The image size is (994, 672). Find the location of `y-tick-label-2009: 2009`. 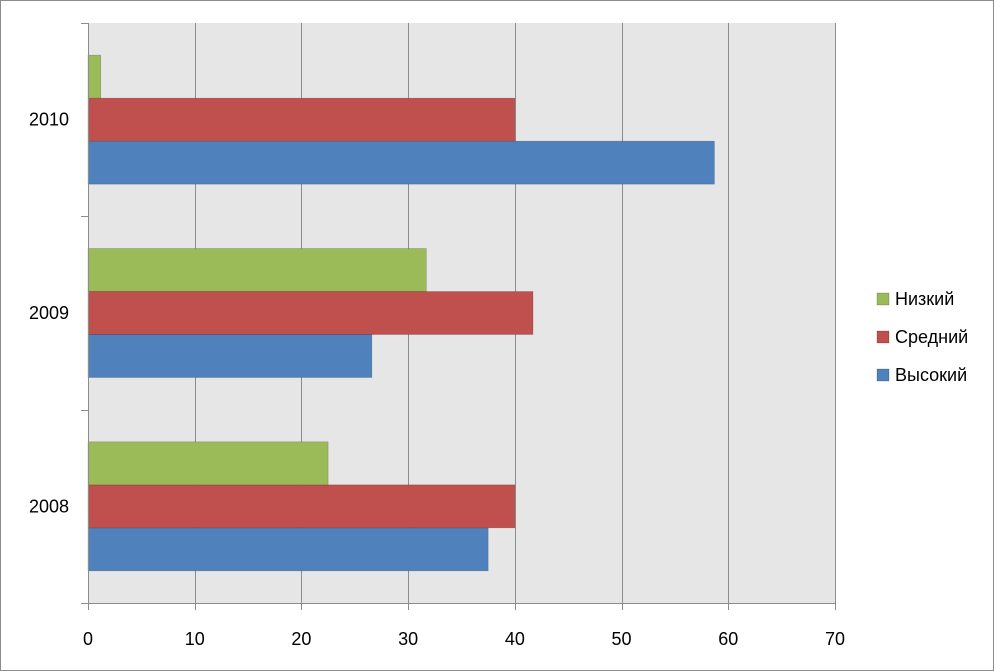

y-tick-label-2009: 2009 is located at coordinates (49, 313).